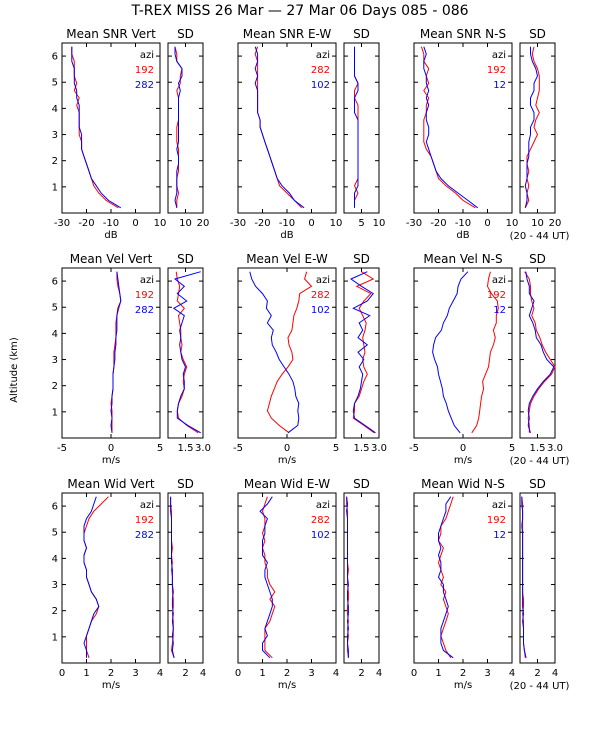 The width and height of the screenshot is (600, 750). What do you see at coordinates (14, 370) in the screenshot?
I see `y-axis-label: Altitude (km)` at bounding box center [14, 370].